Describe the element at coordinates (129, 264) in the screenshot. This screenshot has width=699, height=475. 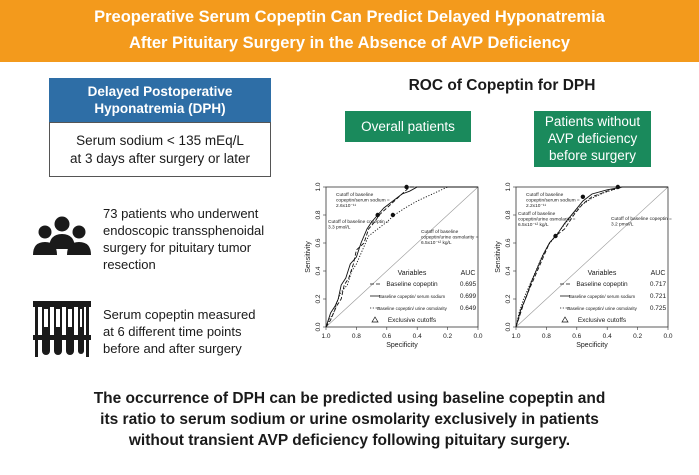
I see `patients-line-4: resection` at that location.